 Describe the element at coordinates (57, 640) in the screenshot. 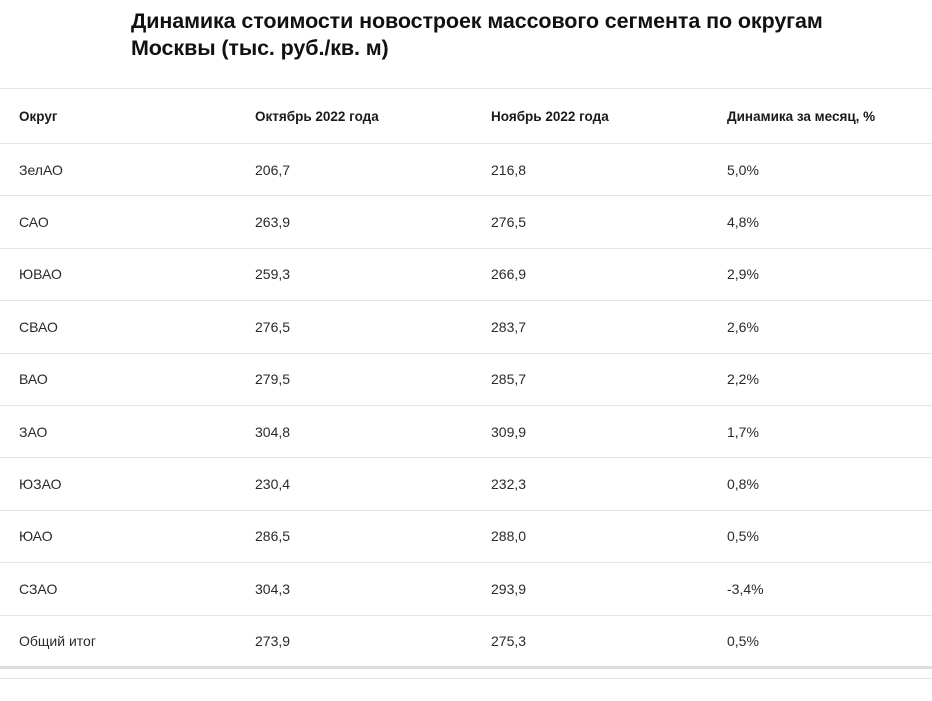

I see `cell-district: Общий итог` at that location.